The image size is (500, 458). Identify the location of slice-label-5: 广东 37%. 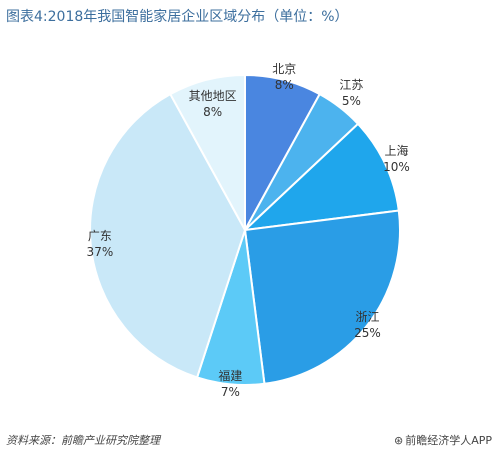
(100, 244).